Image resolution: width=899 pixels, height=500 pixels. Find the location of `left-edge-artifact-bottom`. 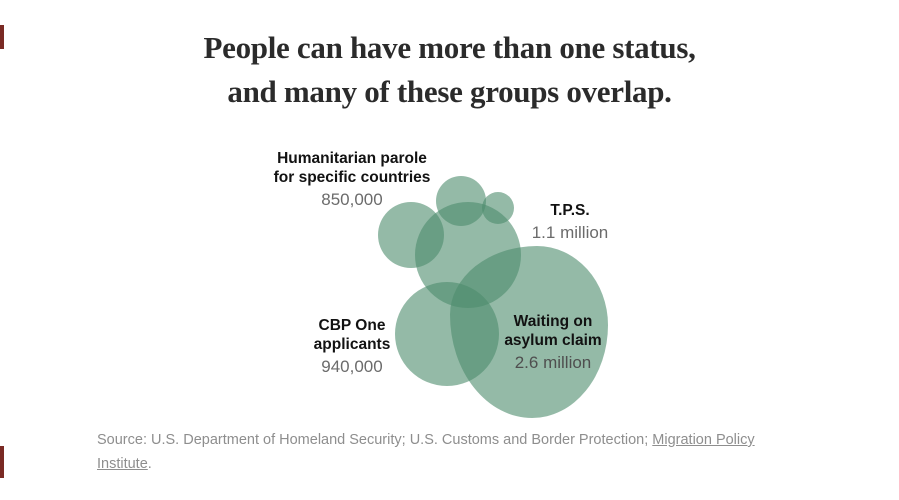

left-edge-artifact-bottom is located at coordinates (2, 462).